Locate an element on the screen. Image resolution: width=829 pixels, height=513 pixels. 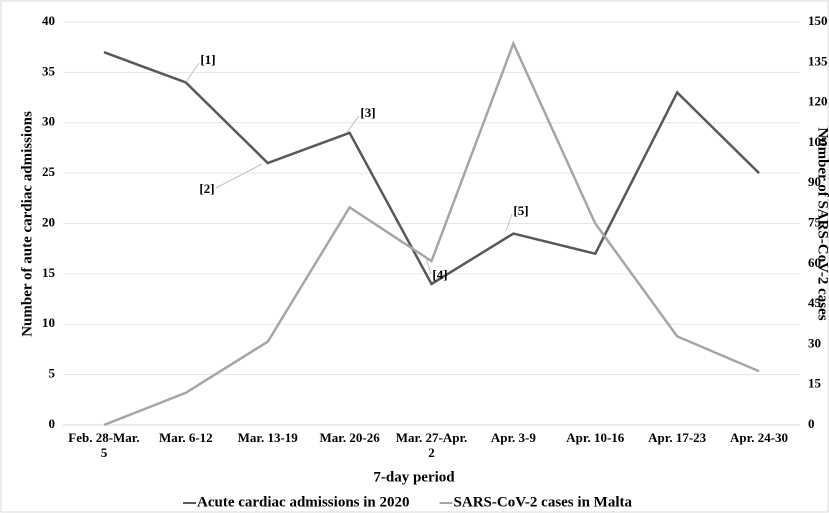
y2-tick-label: 150 is located at coordinates (818, 20).